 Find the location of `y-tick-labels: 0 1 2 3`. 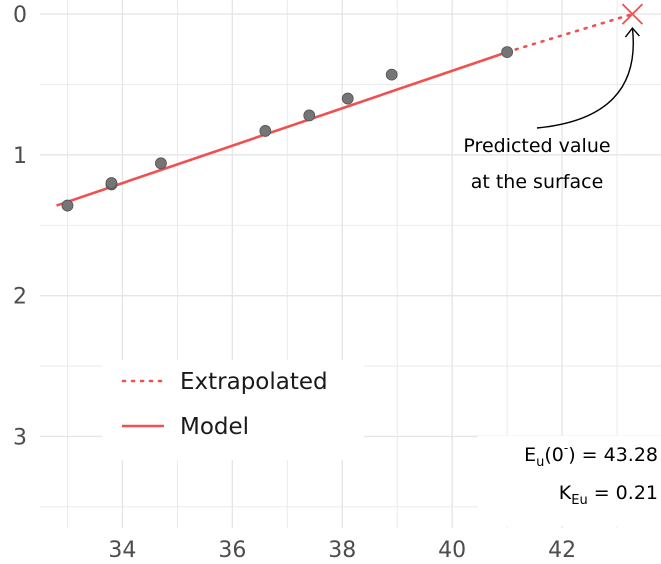

y-tick-labels: 0 1 2 3 is located at coordinates (20, 226).